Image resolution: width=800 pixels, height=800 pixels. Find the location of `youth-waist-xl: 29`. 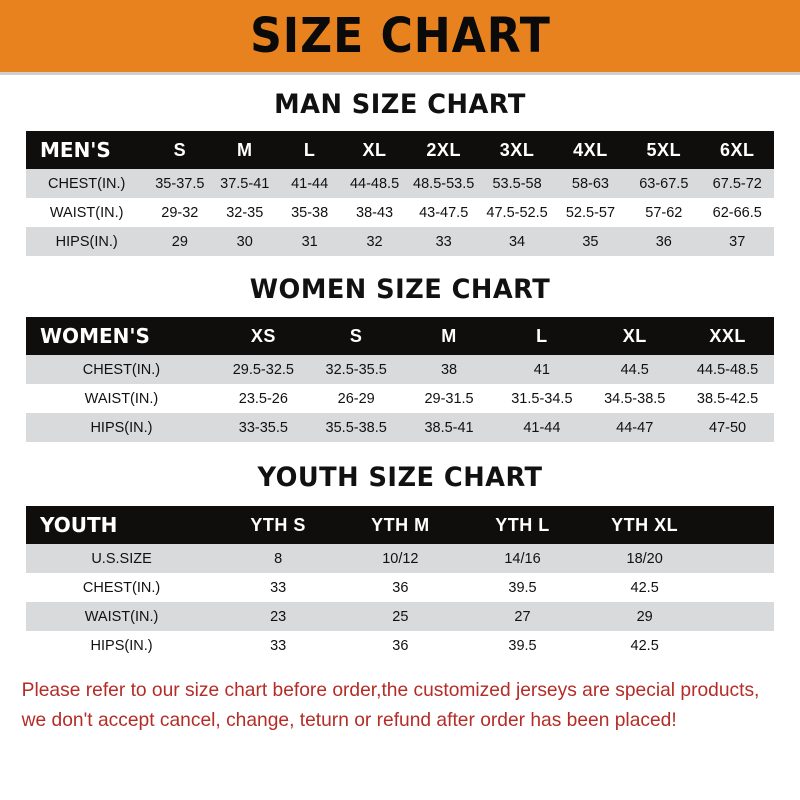

youth-waist-xl: 29 is located at coordinates (644, 616).